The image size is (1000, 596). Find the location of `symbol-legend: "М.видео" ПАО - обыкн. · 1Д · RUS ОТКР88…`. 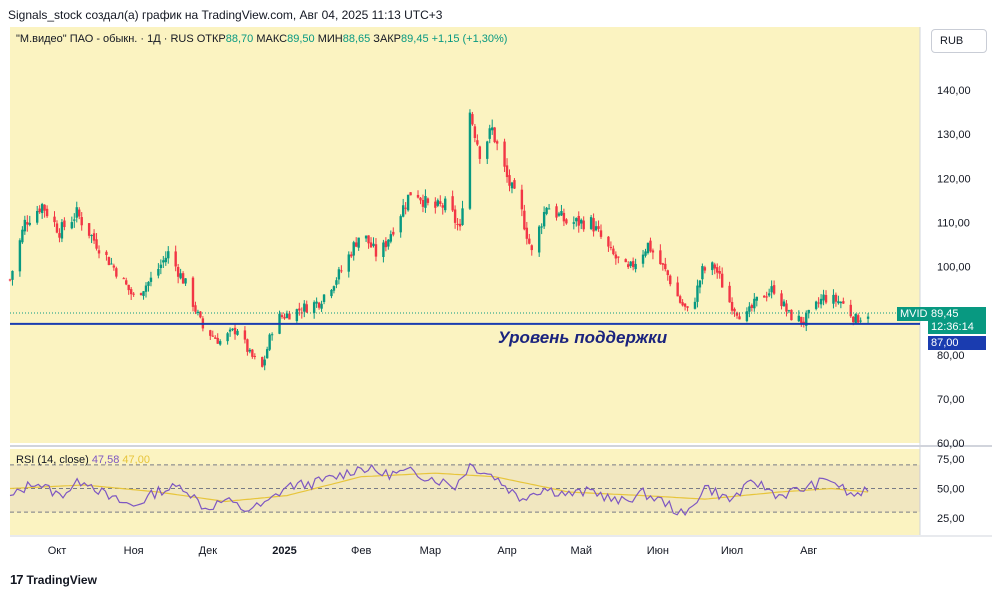

symbol-legend: "М.видео" ПАО - обыкн. · 1Д · RUS ОТКР88… is located at coordinates (261, 39).